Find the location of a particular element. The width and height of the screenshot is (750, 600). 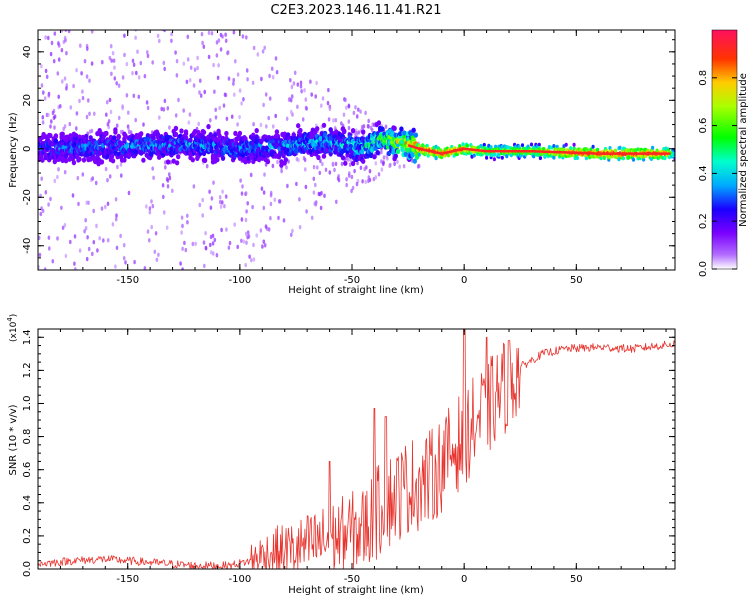

snr-ylabel: SNR (10 * v/v) is located at coordinates (13, 439).